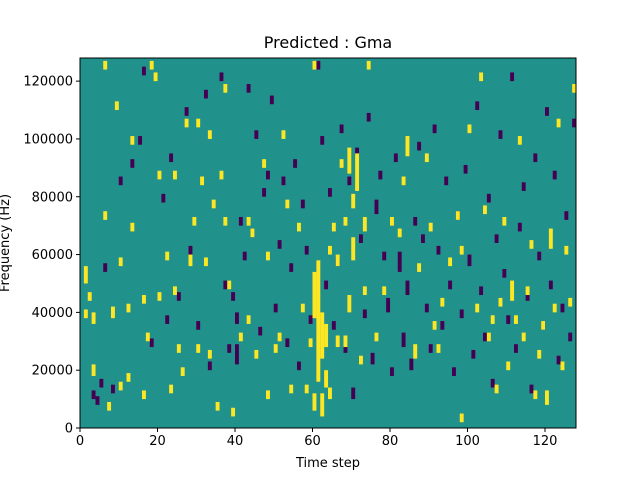  I want to click on y-tick-label: 80000, so click(52, 197).